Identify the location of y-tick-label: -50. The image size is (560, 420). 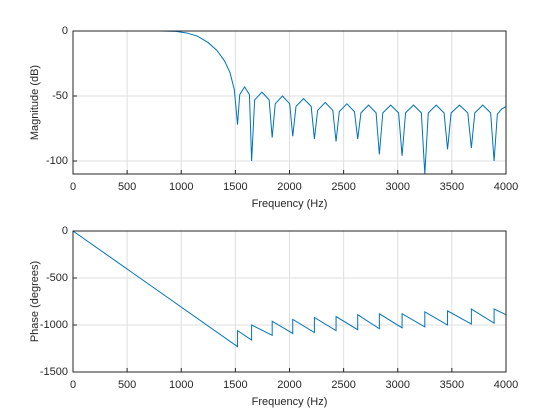
(60, 96).